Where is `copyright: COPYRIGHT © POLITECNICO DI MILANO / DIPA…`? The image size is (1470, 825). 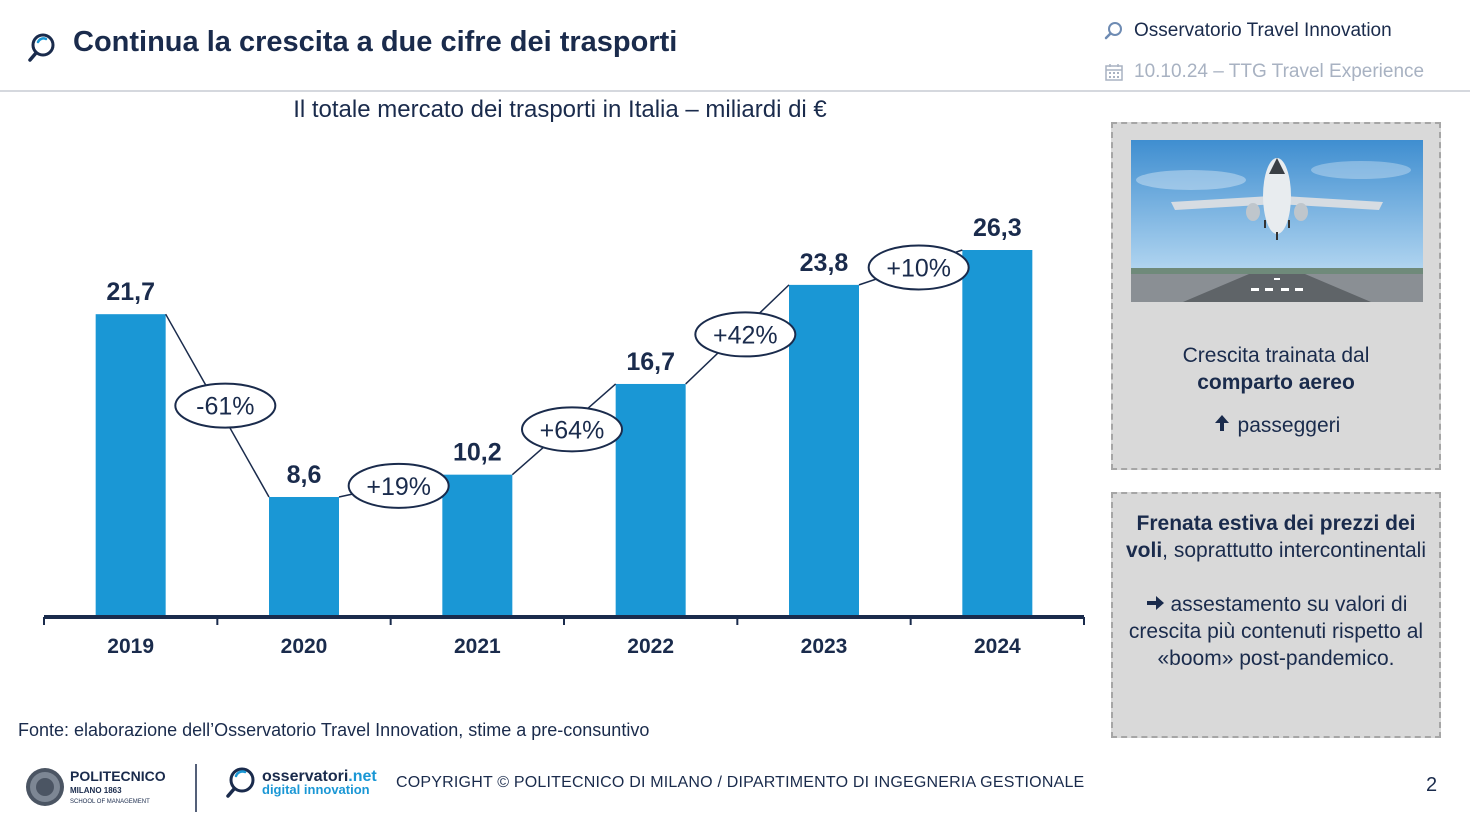
copyright: COPYRIGHT © POLITECNICO DI MILANO / DIPA… is located at coordinates (740, 782).